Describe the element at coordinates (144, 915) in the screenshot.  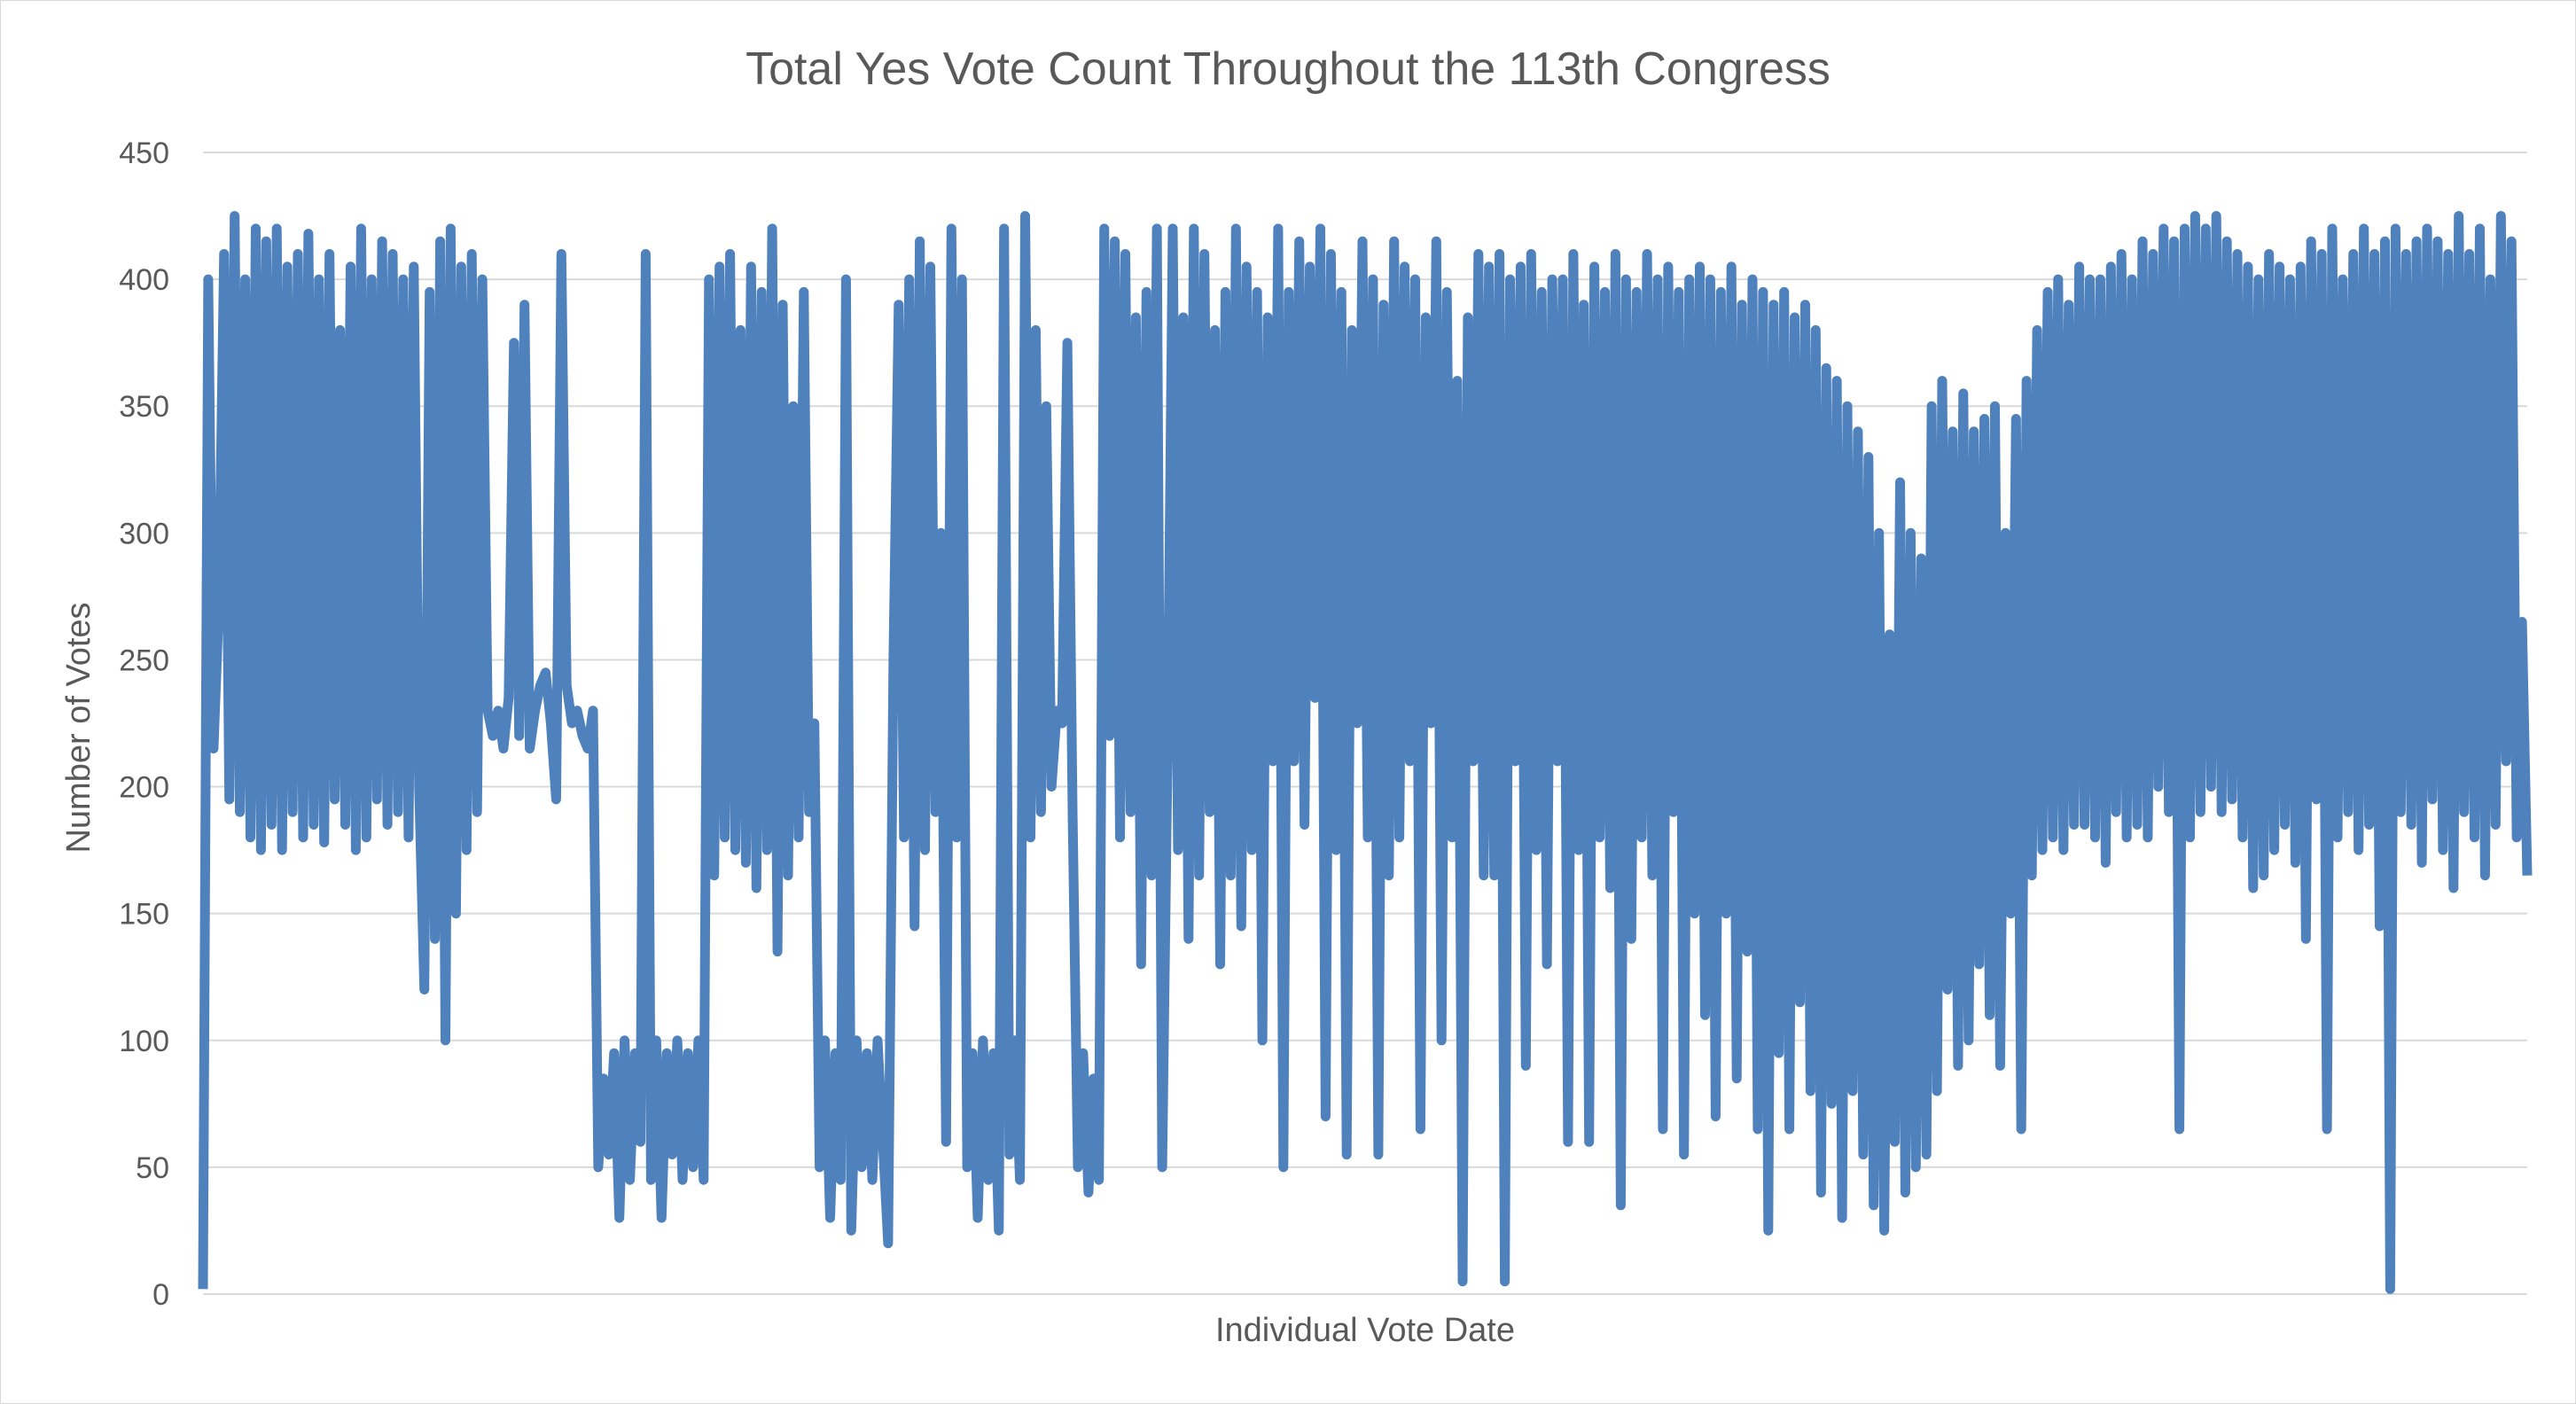
I see `y-tick-label: 150` at that location.